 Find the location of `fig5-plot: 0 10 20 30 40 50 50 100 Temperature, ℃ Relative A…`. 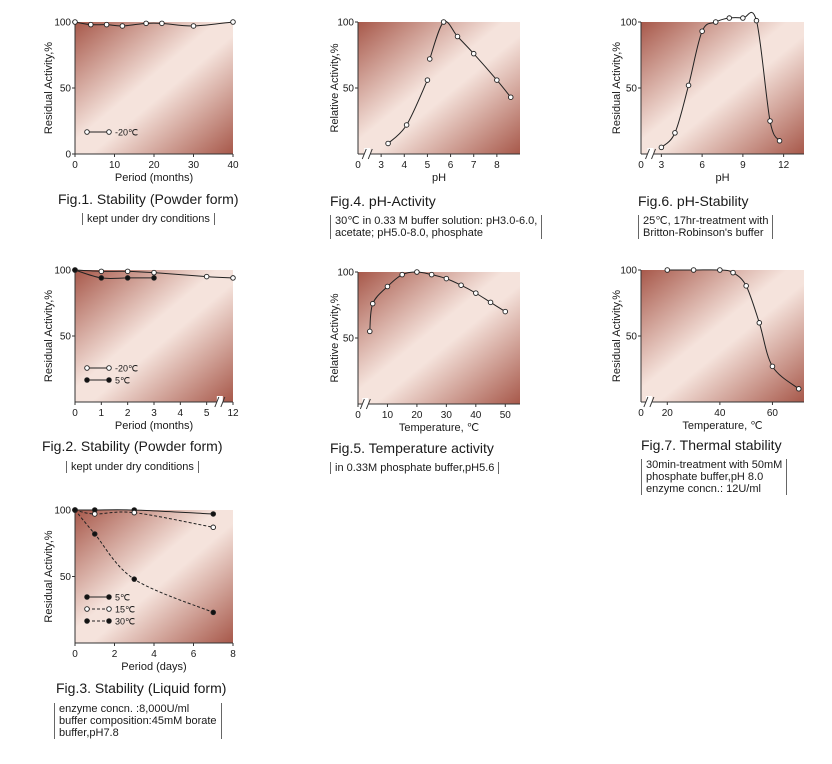

fig5-plot: 0 10 20 30 40 50 50 100 Temperature, ℃ Relative A… is located at coordinates (424, 351).